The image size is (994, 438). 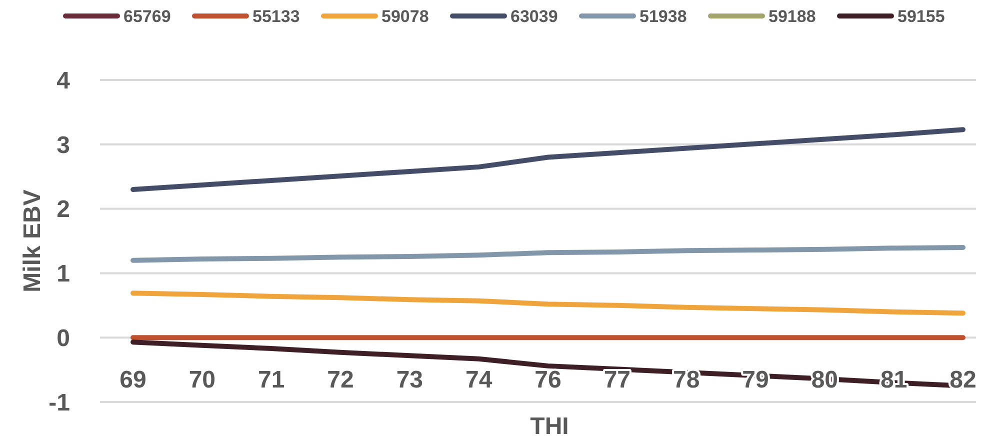 What do you see at coordinates (63, 274) in the screenshot?
I see `y-tick-label: 1` at bounding box center [63, 274].